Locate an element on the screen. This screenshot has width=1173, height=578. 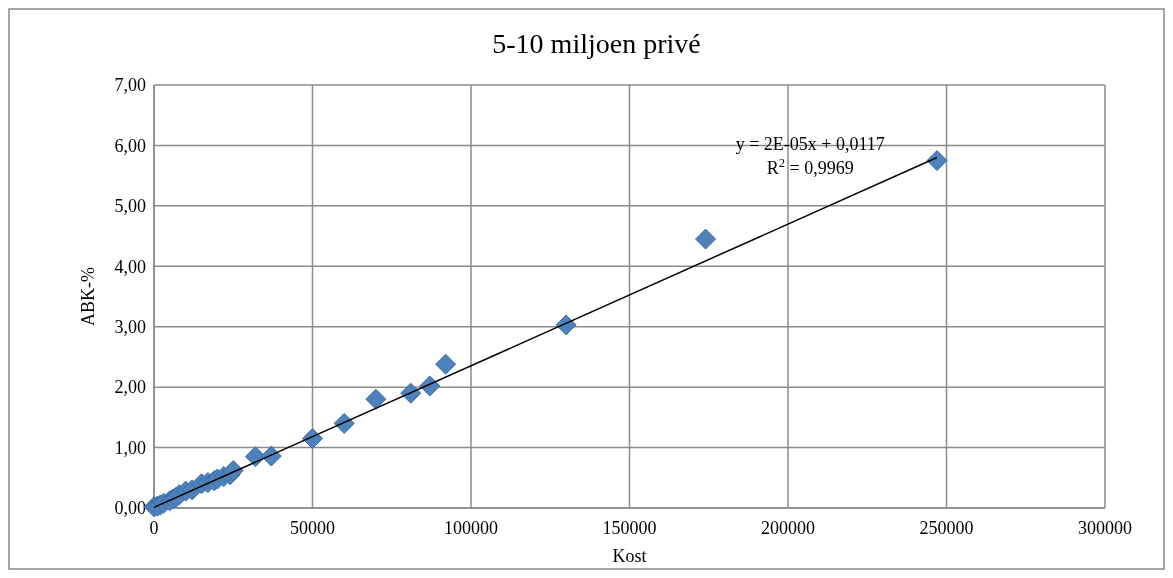
annotation: y = 2E-05x + 0,0117 is located at coordinates (810, 144).